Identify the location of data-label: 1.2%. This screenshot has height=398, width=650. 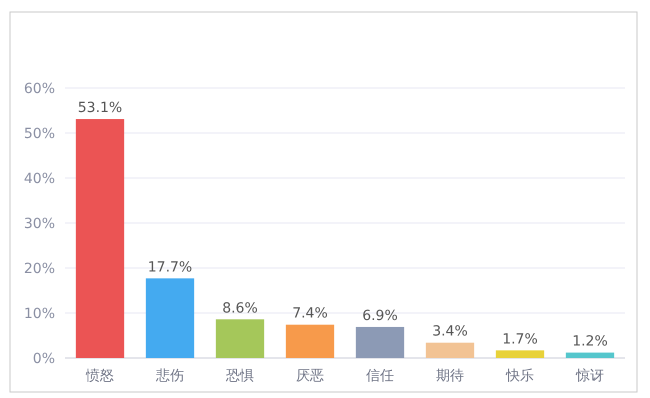
(590, 342).